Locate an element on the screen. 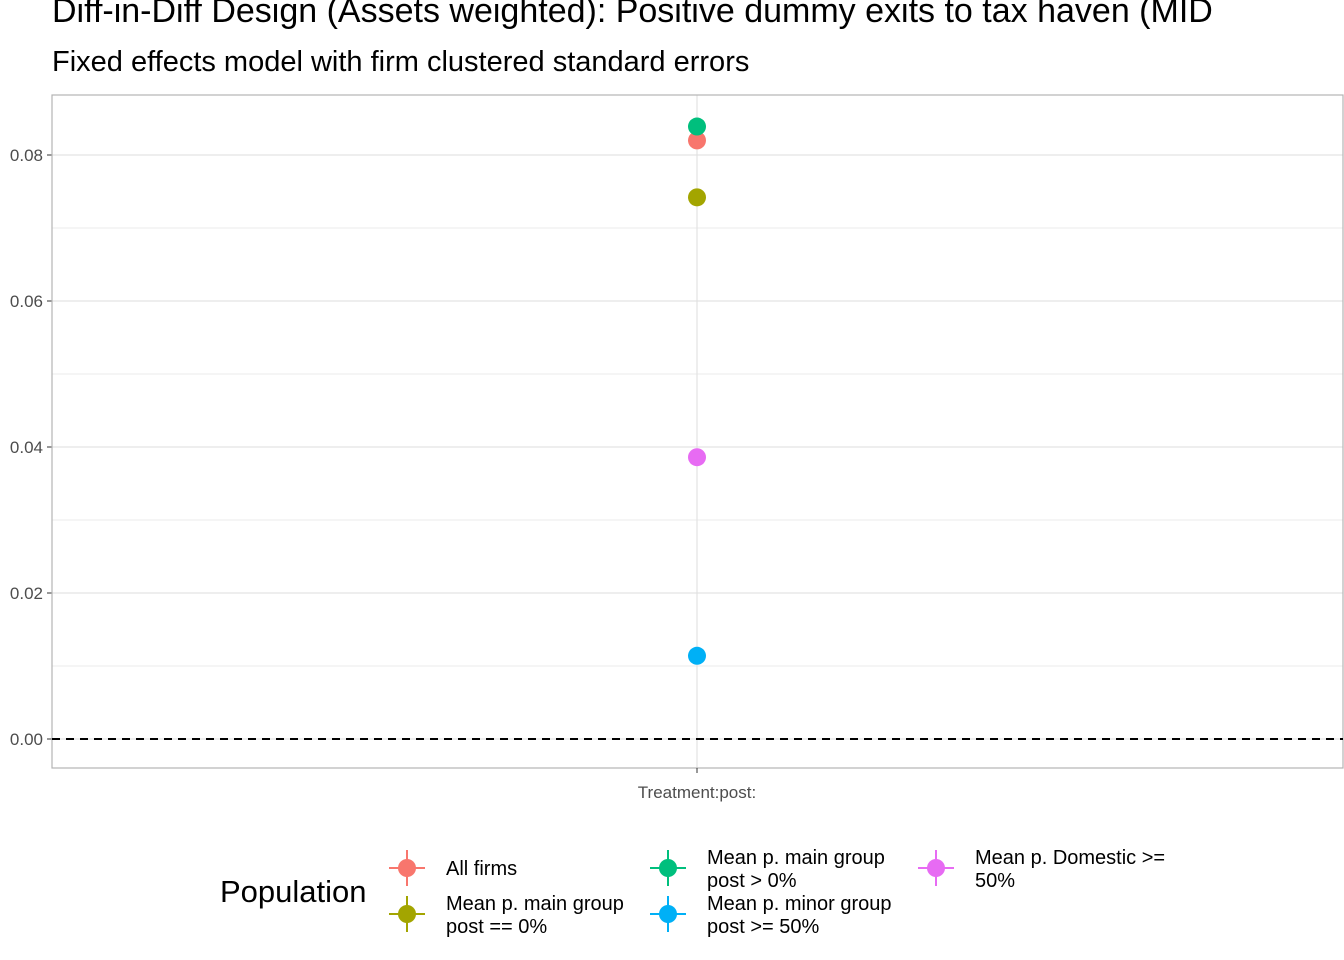 Image resolution: width=1344 pixels, height=960 pixels. data-points is located at coordinates (697, 391).